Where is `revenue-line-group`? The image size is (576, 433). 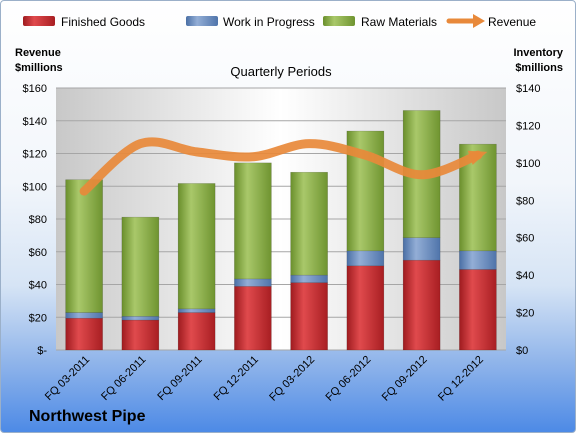
revenue-line-group is located at coordinates (283, 166).